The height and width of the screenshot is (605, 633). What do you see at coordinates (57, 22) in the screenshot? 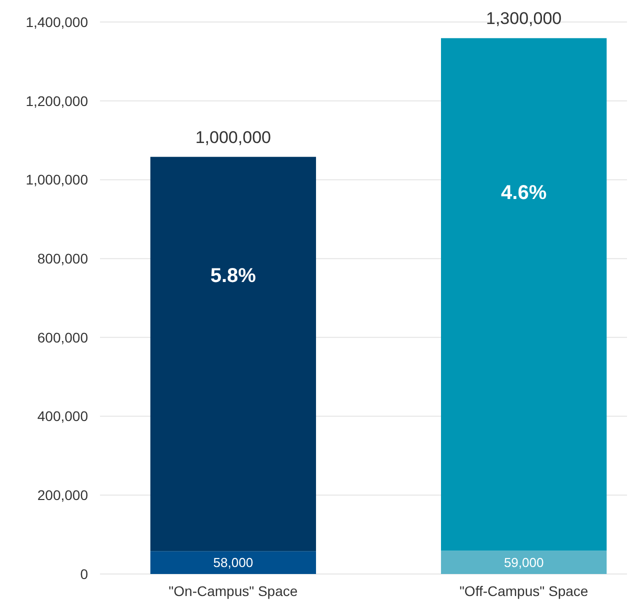
I see `y-tick-label: 1,400,000` at bounding box center [57, 22].